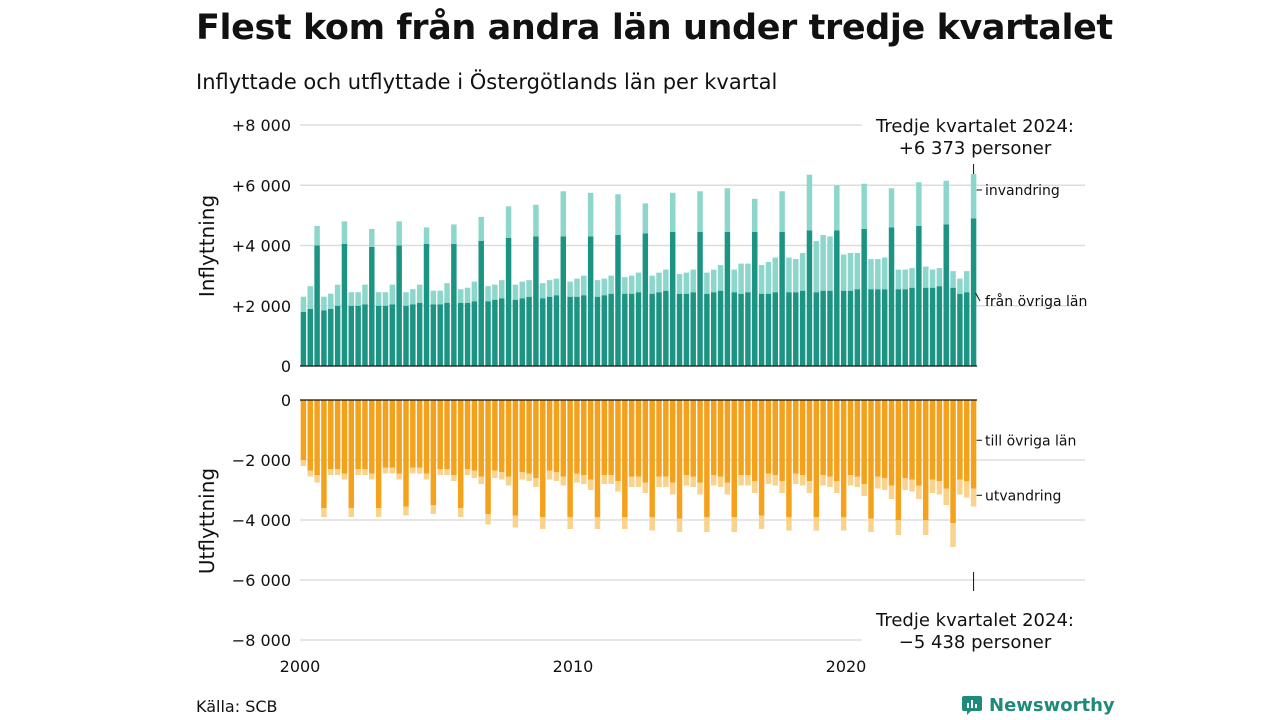 This screenshot has width=1280, height=720. What do you see at coordinates (1036, 301) in the screenshot?
I see `series-label: från övriga län` at bounding box center [1036, 301].